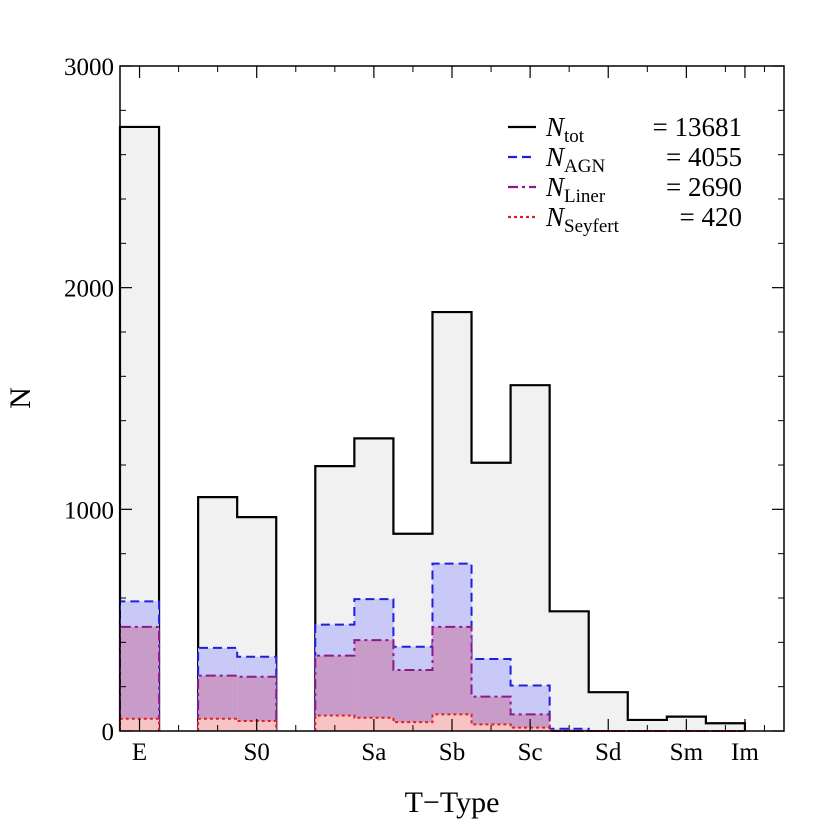 The image size is (834, 834). Describe the element at coordinates (89, 67) in the screenshot. I see `y-tick-label: 3000` at that location.